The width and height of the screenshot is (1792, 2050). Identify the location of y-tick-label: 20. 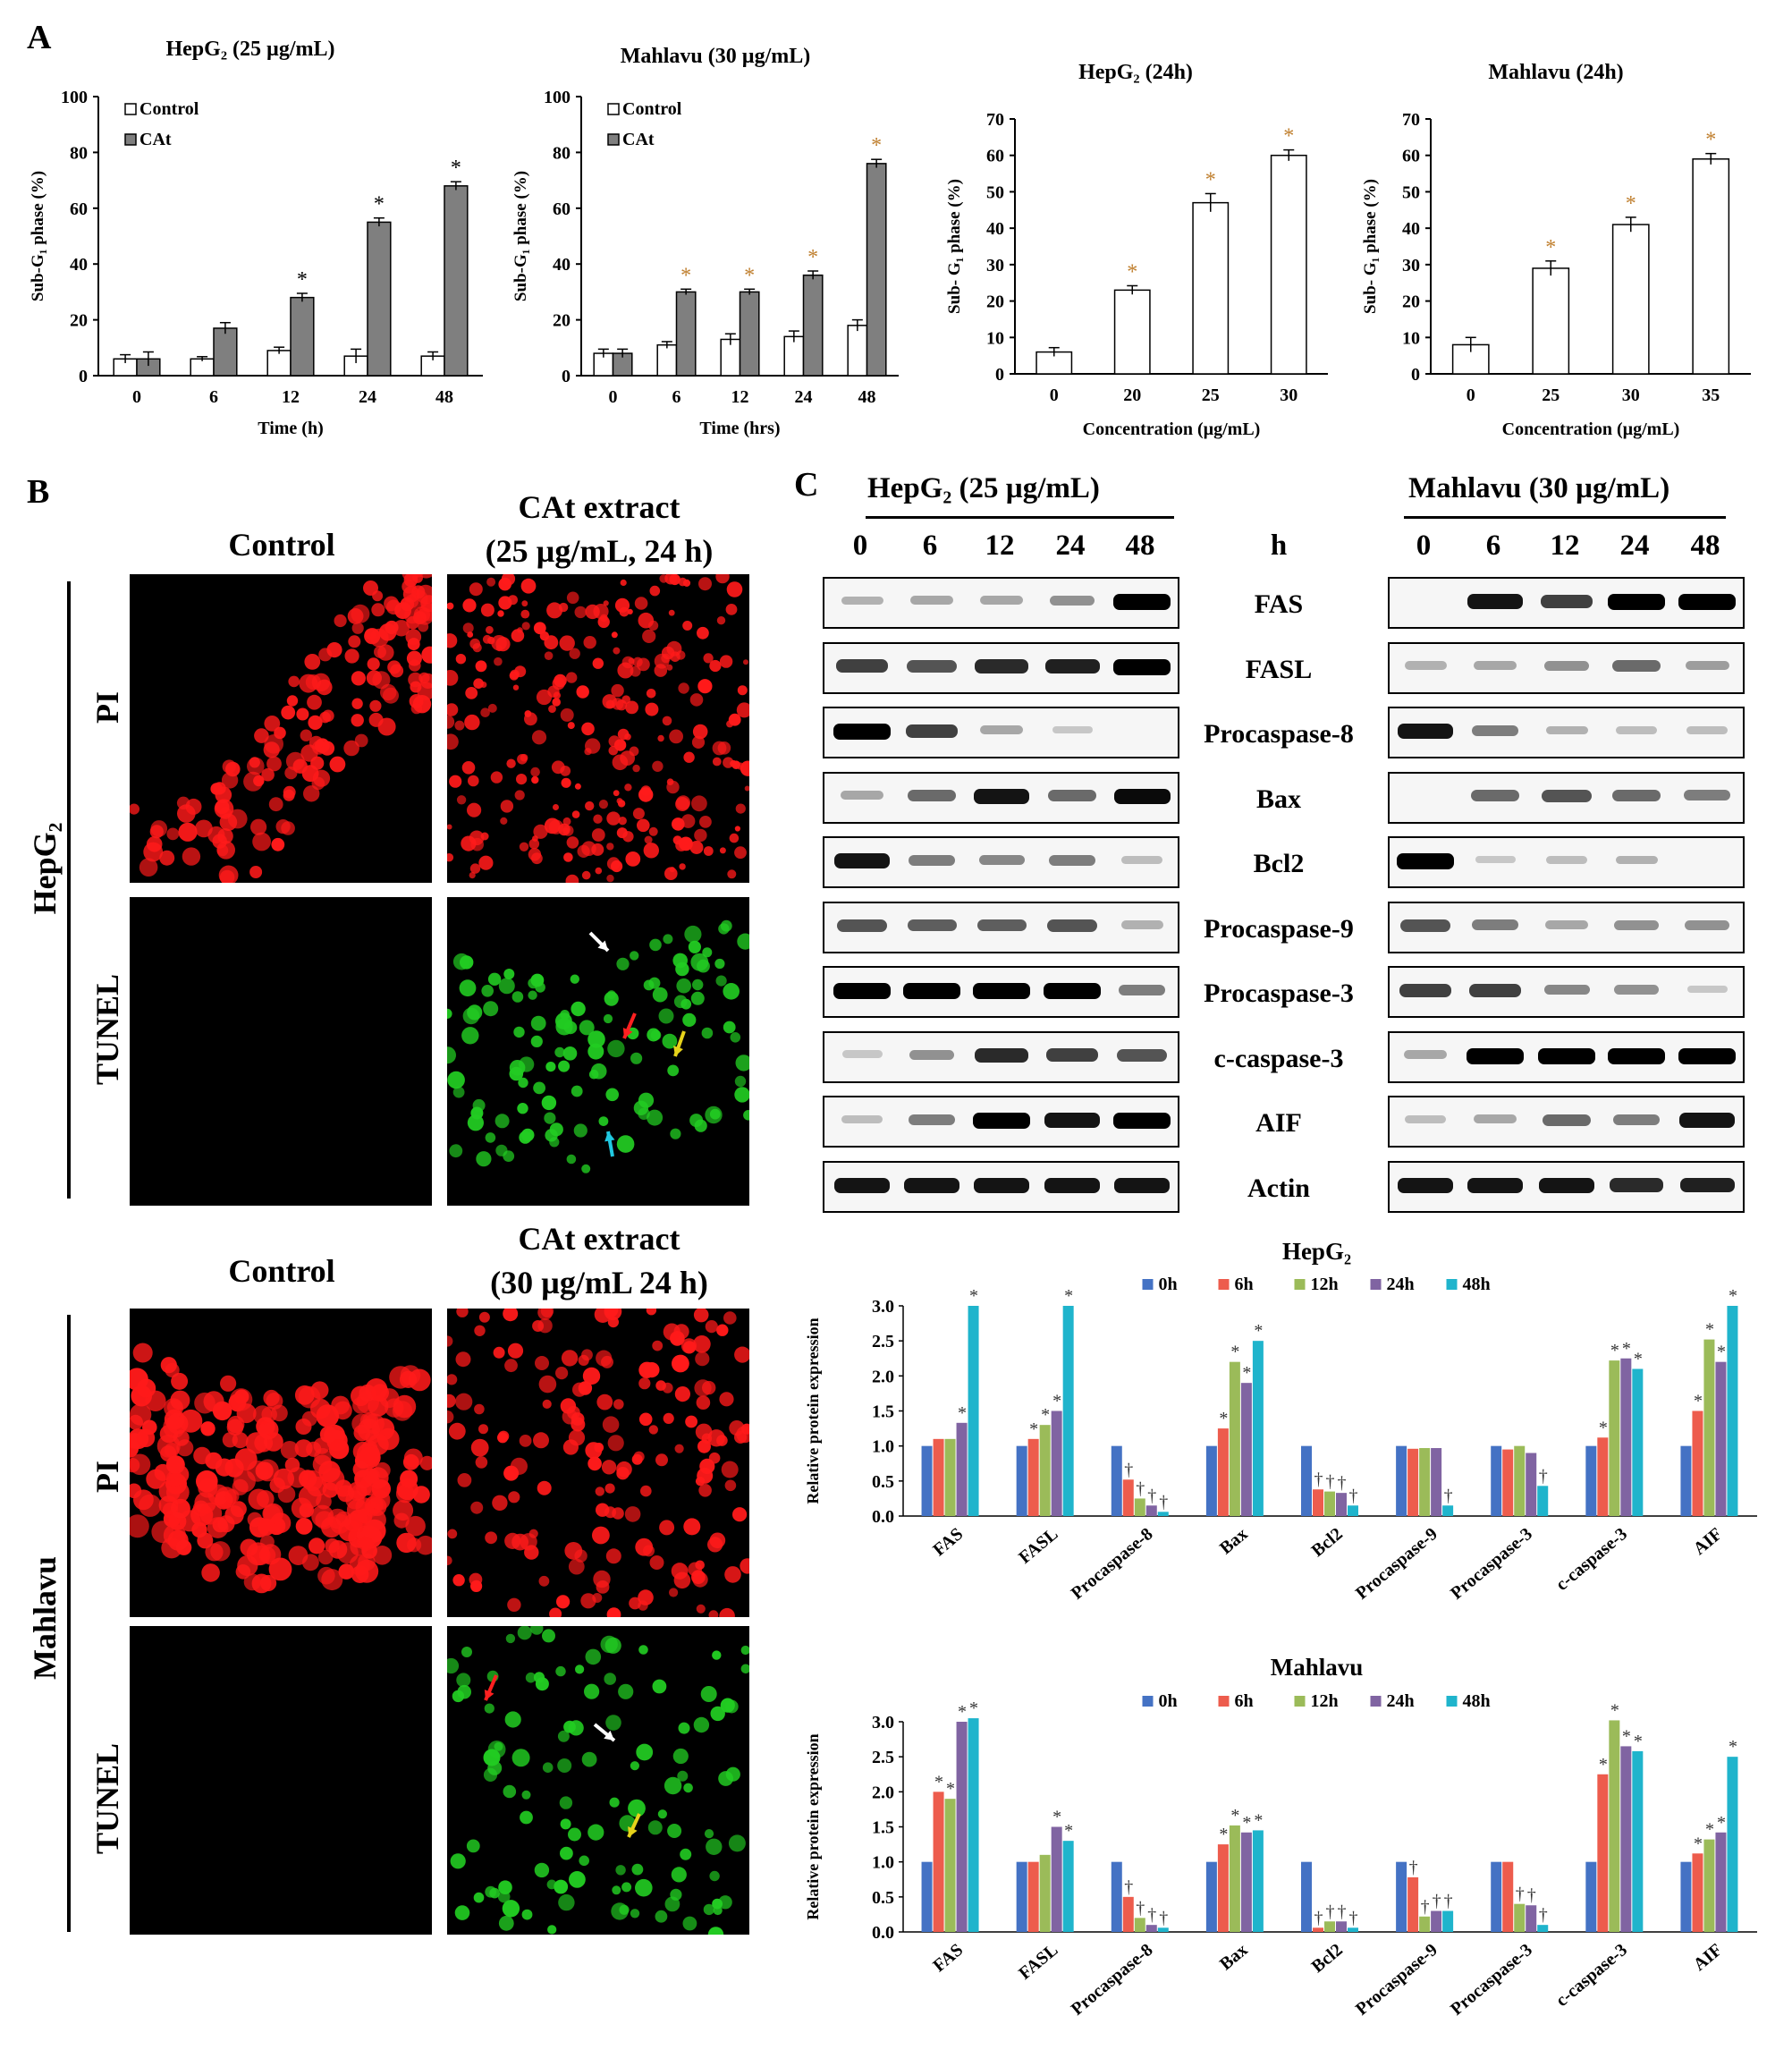
(1411, 302).